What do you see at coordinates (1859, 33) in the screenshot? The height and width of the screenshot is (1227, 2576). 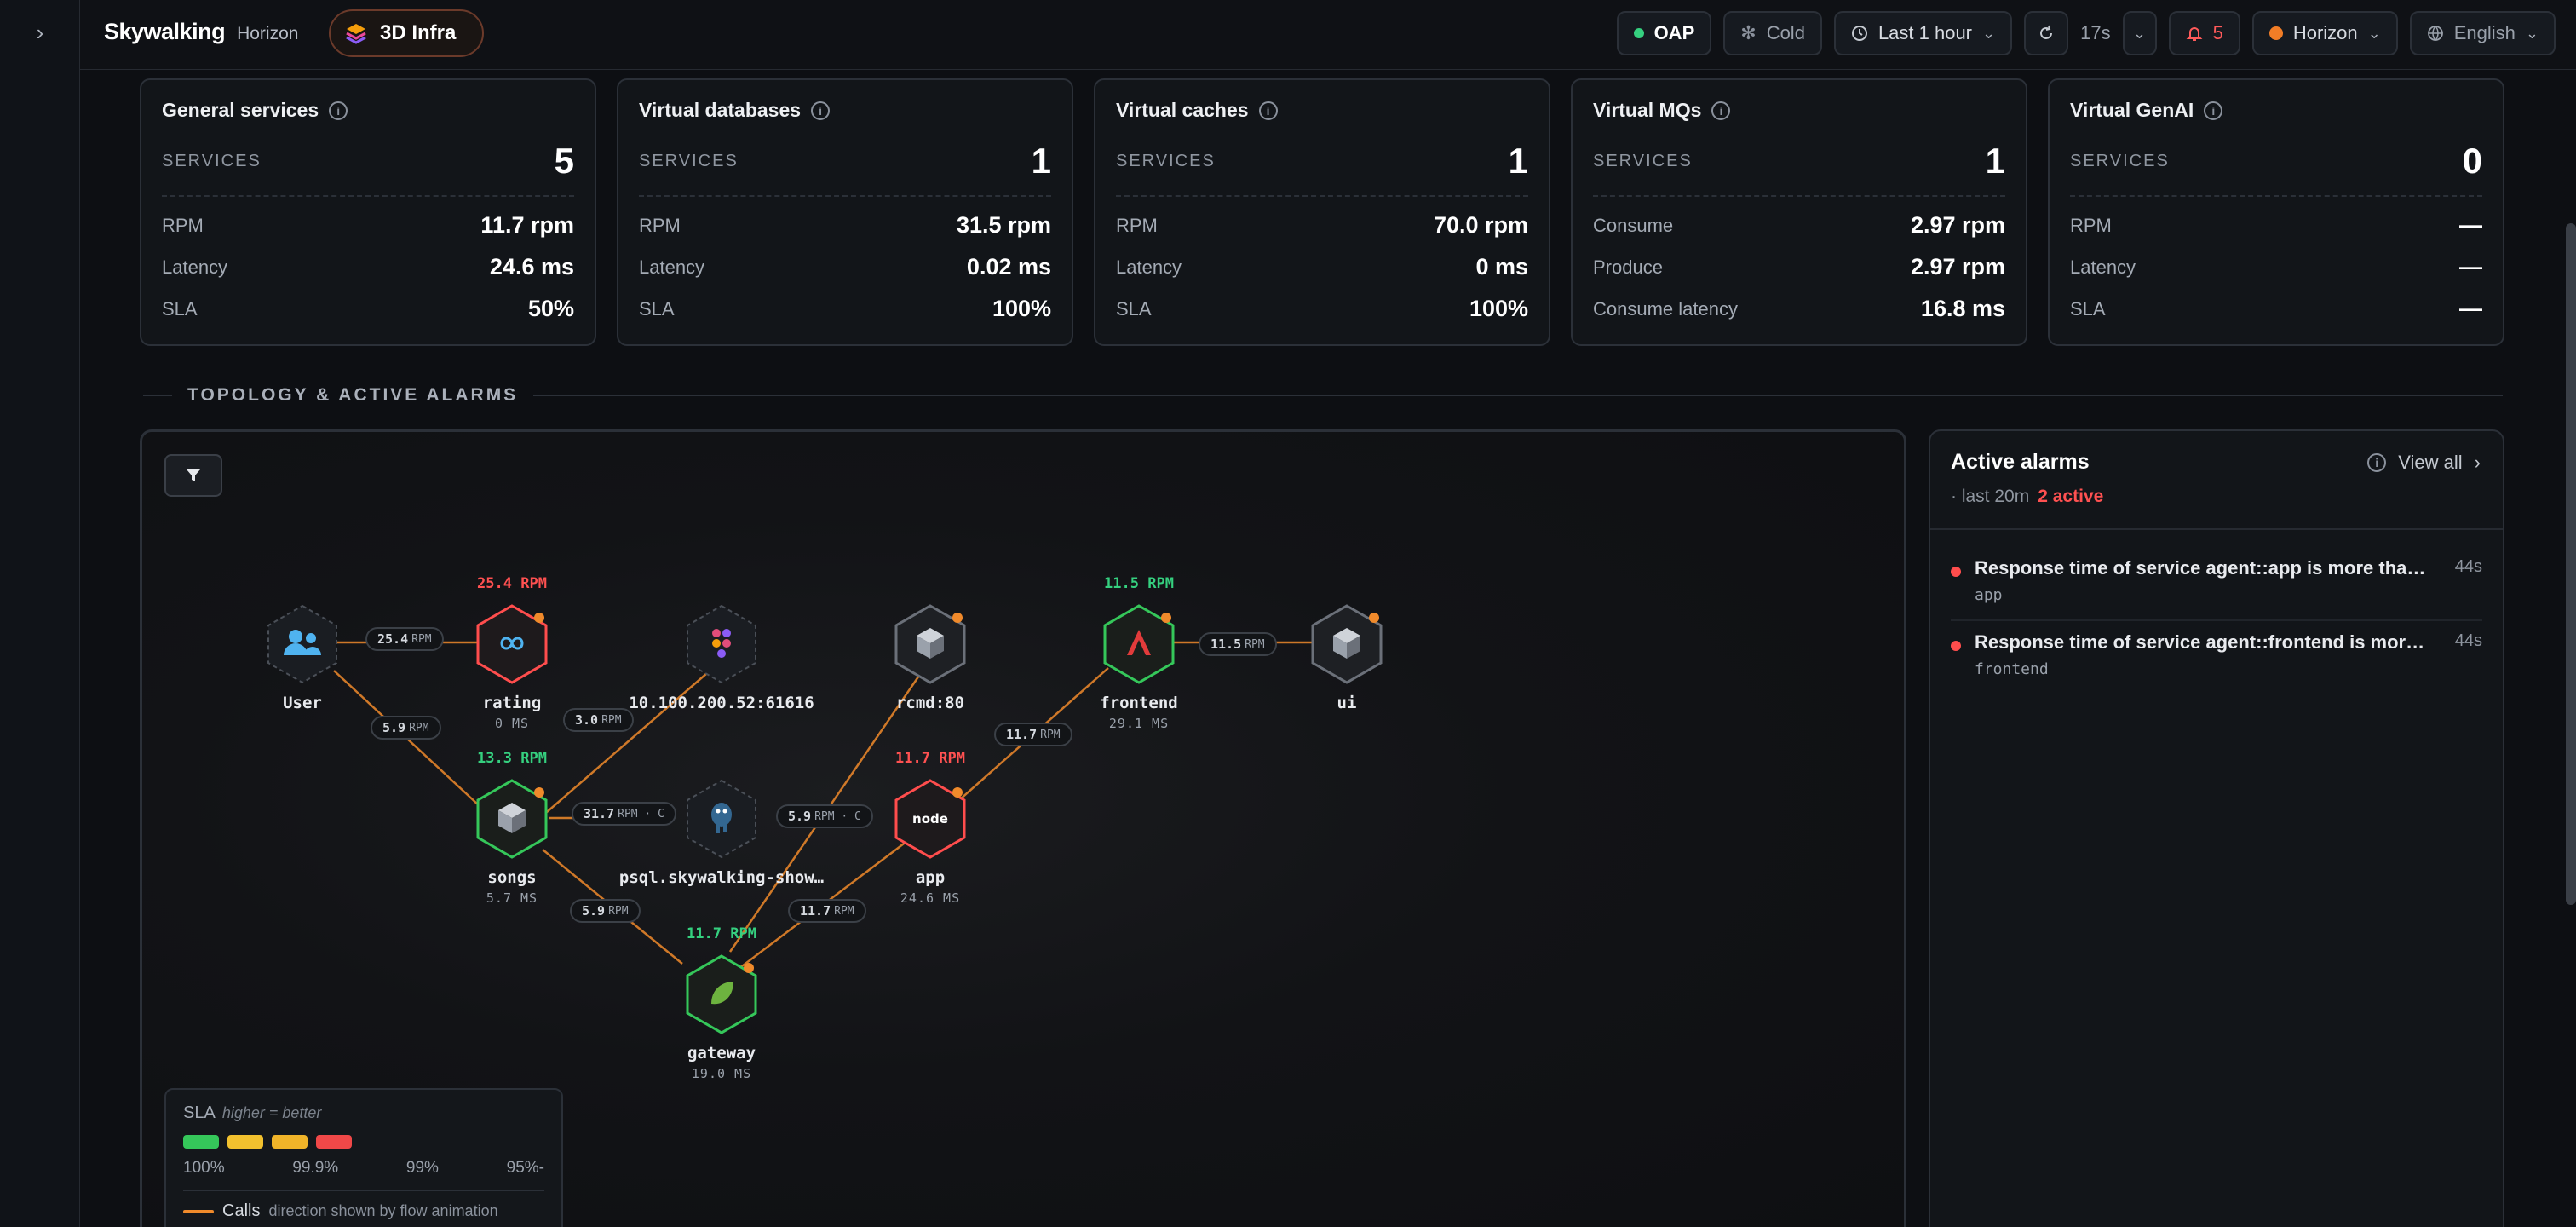 I see `clock-icon` at bounding box center [1859, 33].